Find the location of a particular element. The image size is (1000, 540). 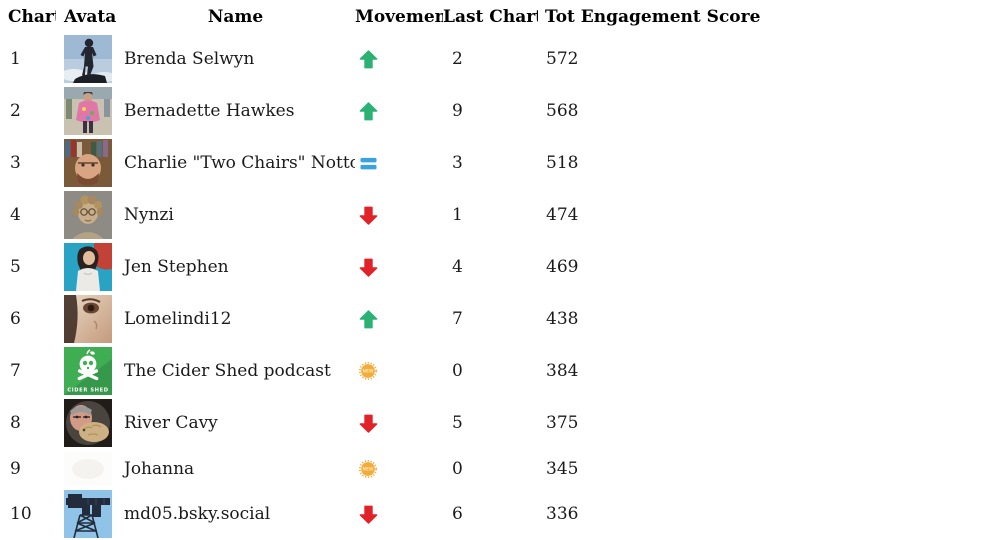

member-name: Jen Stephen is located at coordinates (176, 267).